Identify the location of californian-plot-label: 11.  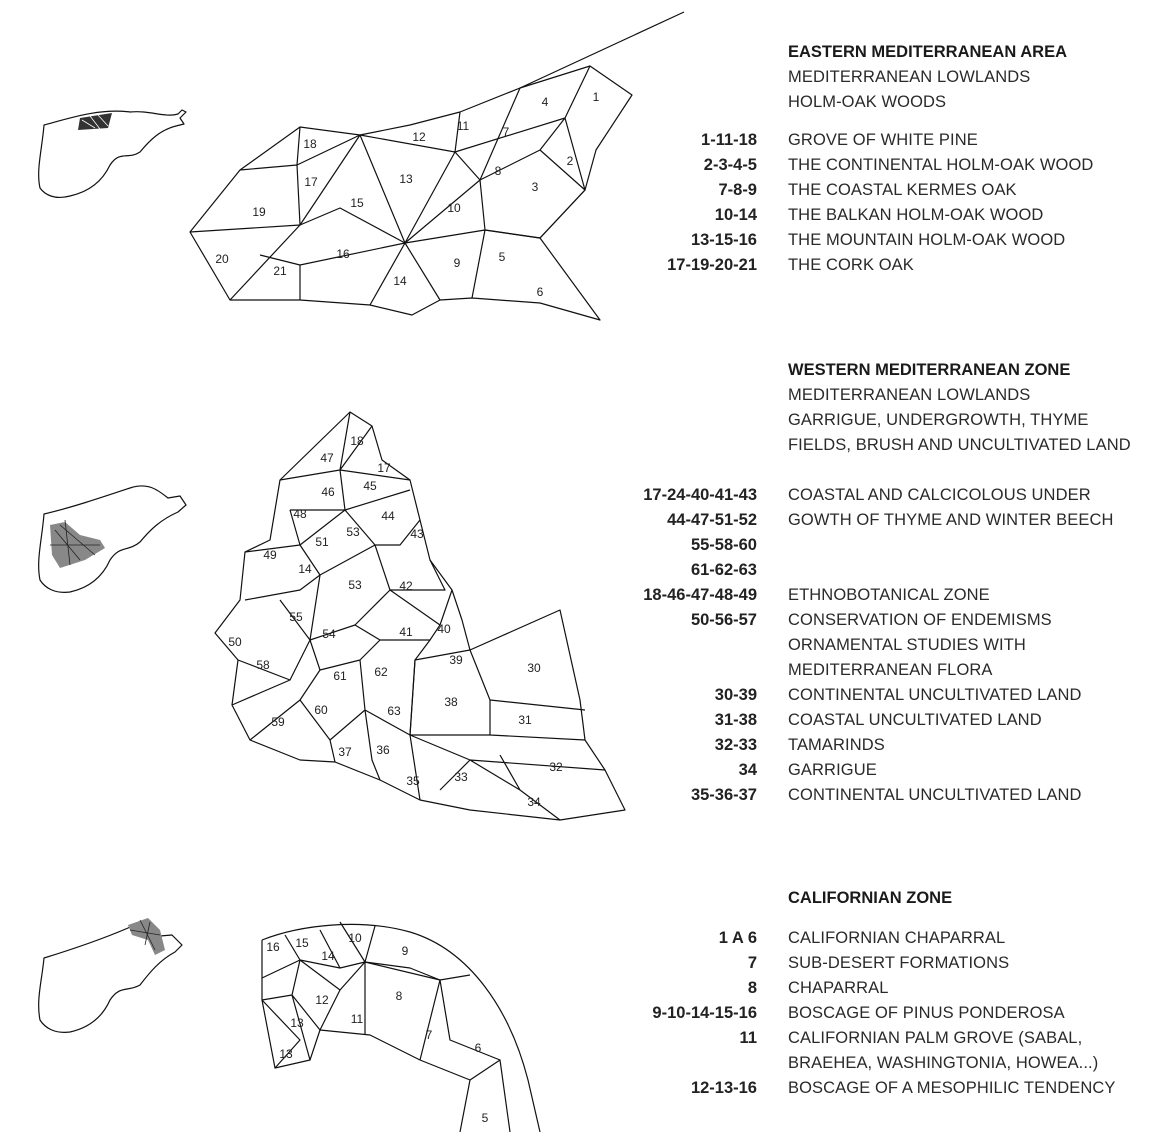
(357, 1019).